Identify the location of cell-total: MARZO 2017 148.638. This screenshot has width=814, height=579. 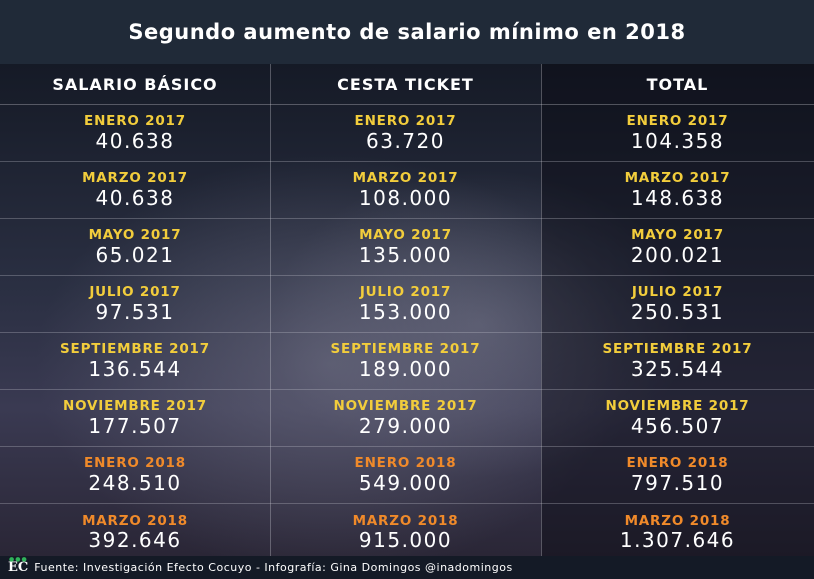
(677, 190).